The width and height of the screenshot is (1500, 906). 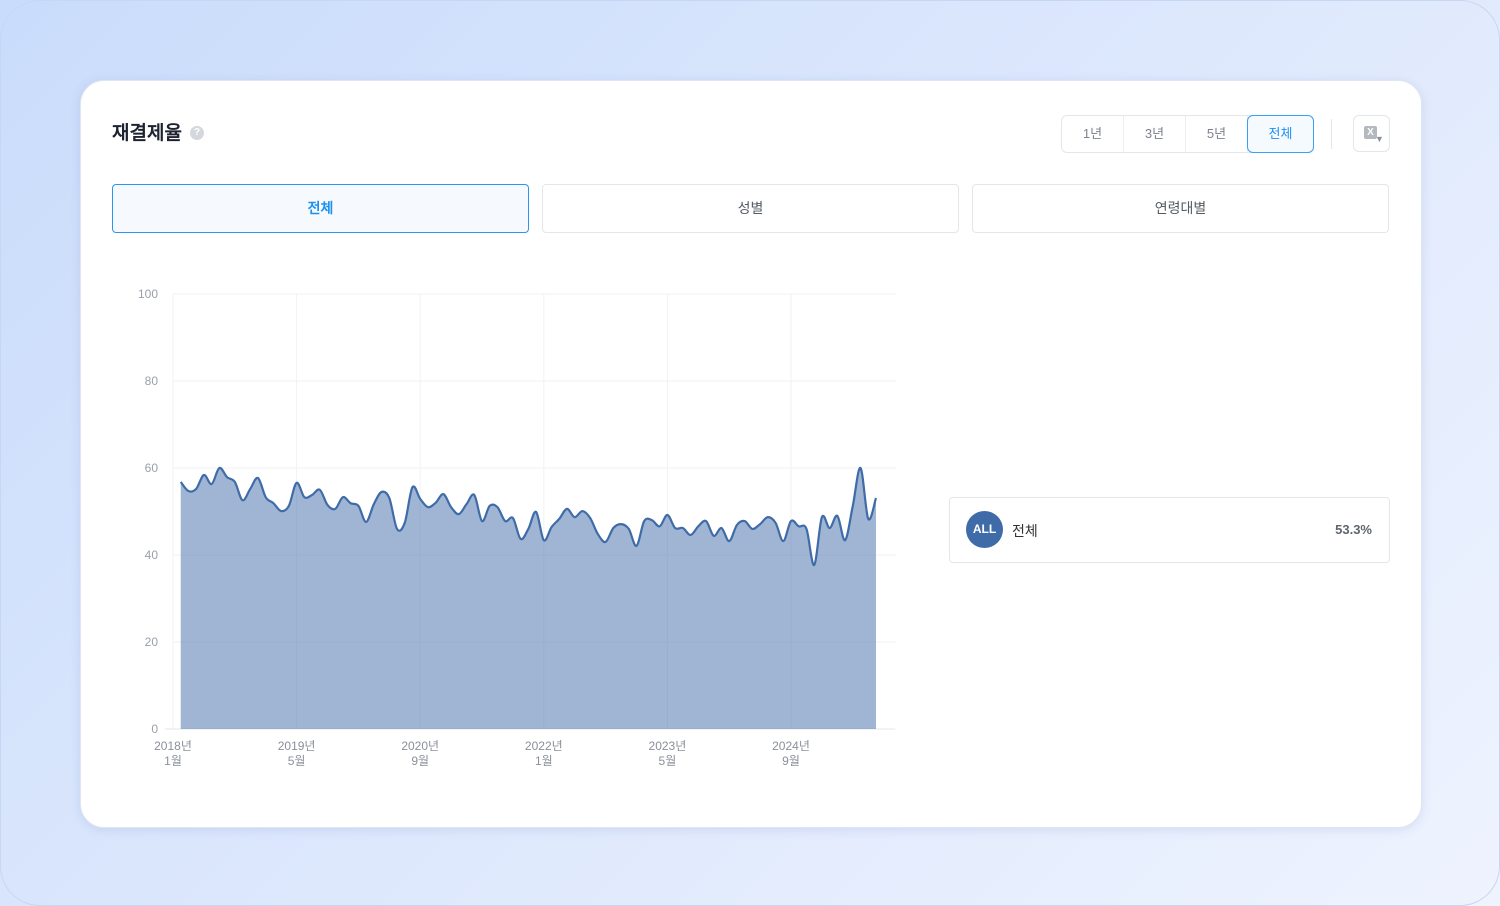 I want to click on legend-value: 53.3%, so click(x=1353, y=529).